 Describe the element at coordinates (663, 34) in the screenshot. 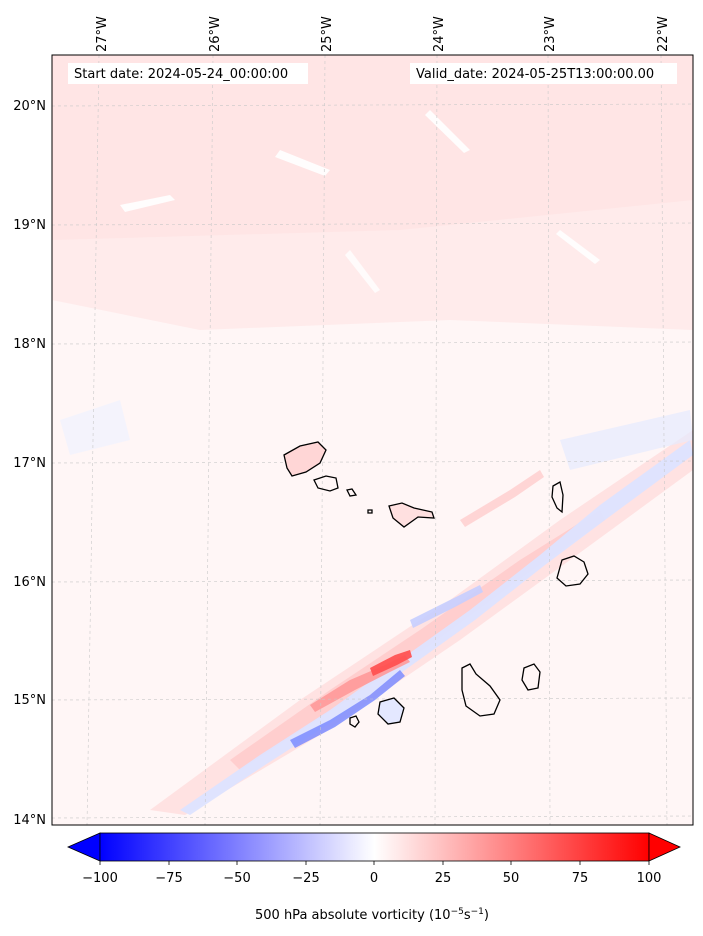

I see `lon-tick-label: 22°W` at that location.